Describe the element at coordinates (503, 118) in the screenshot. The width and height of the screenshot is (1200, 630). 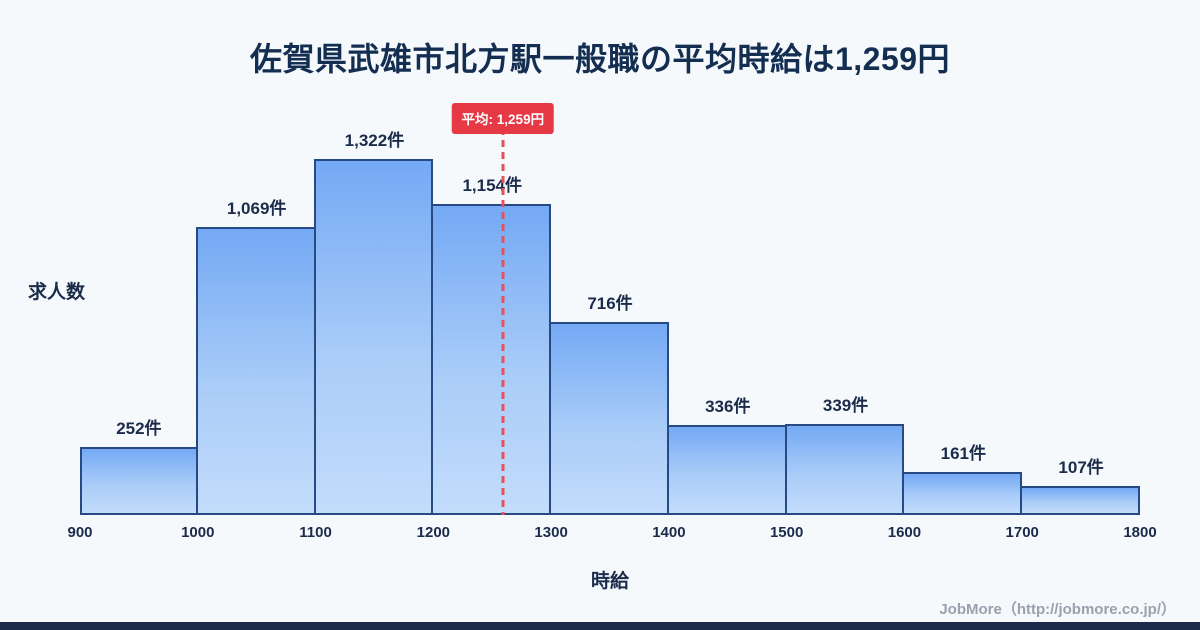
I see `average-badge: 平均: 1,259円` at that location.